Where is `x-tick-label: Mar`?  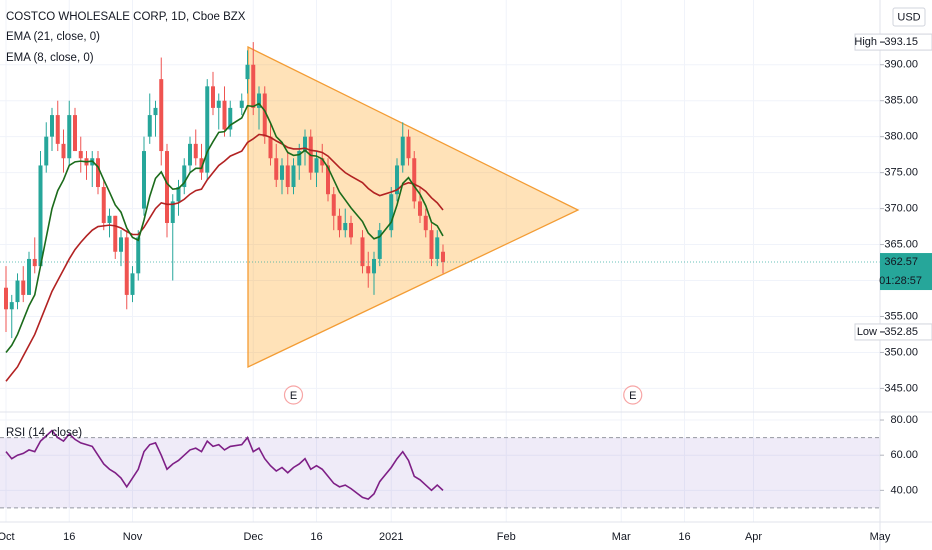
x-tick-label: Mar is located at coordinates (621, 537).